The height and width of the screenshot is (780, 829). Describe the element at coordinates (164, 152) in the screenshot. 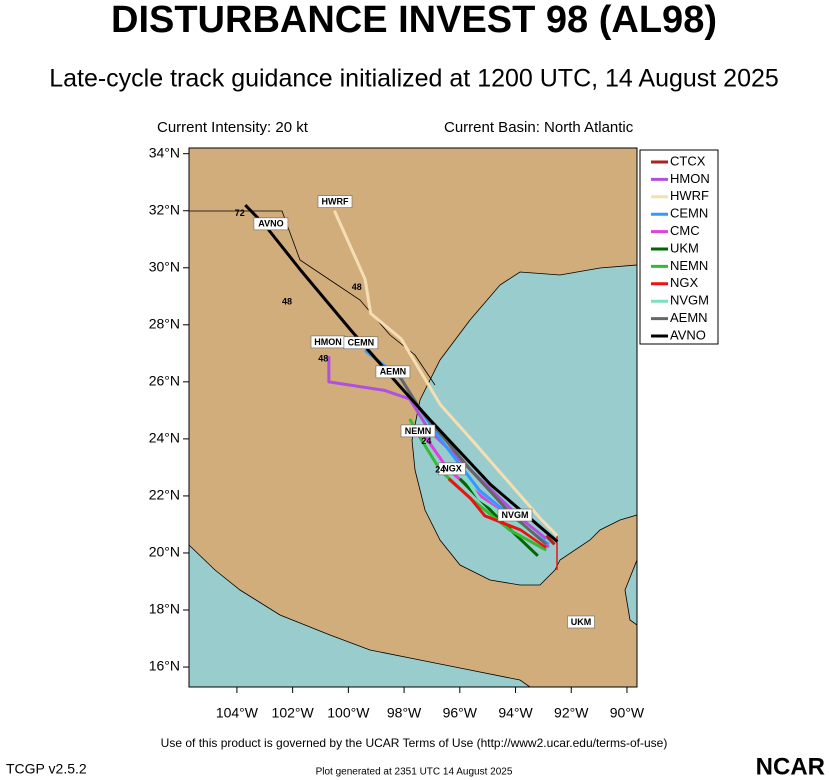

I see `y-tick-label: 34°N` at that location.